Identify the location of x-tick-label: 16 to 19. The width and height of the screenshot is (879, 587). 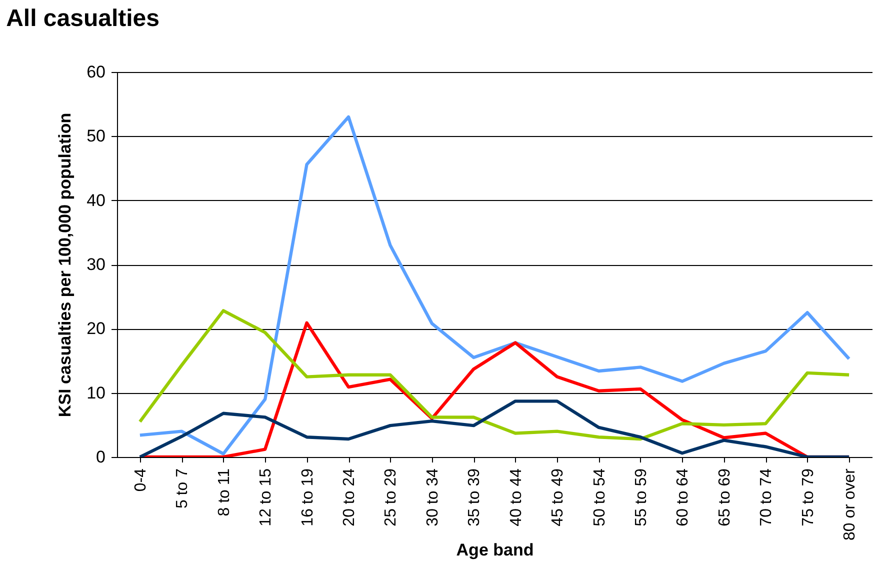
(307, 497).